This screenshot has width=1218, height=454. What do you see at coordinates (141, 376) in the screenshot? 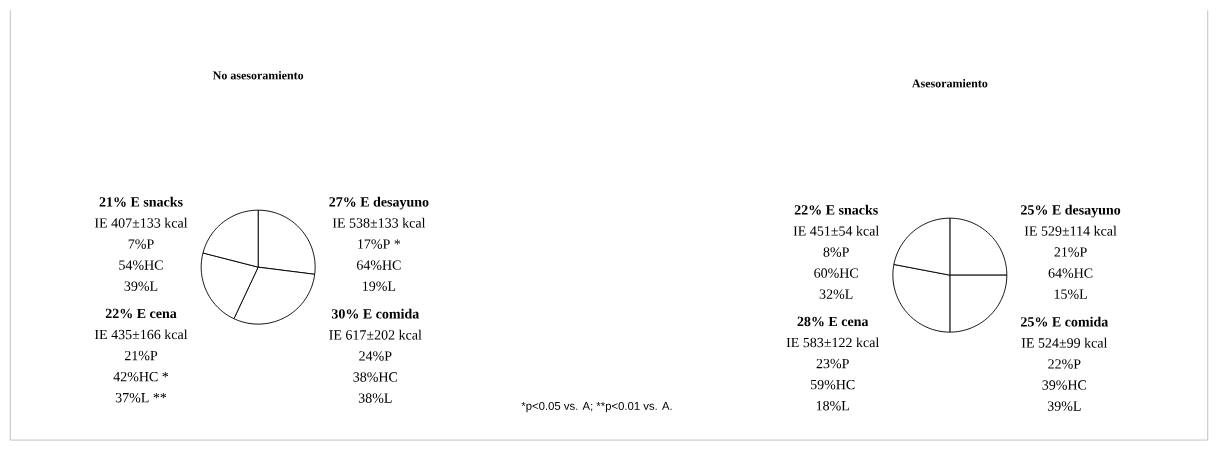
I see `text: 42%HC *` at bounding box center [141, 376].